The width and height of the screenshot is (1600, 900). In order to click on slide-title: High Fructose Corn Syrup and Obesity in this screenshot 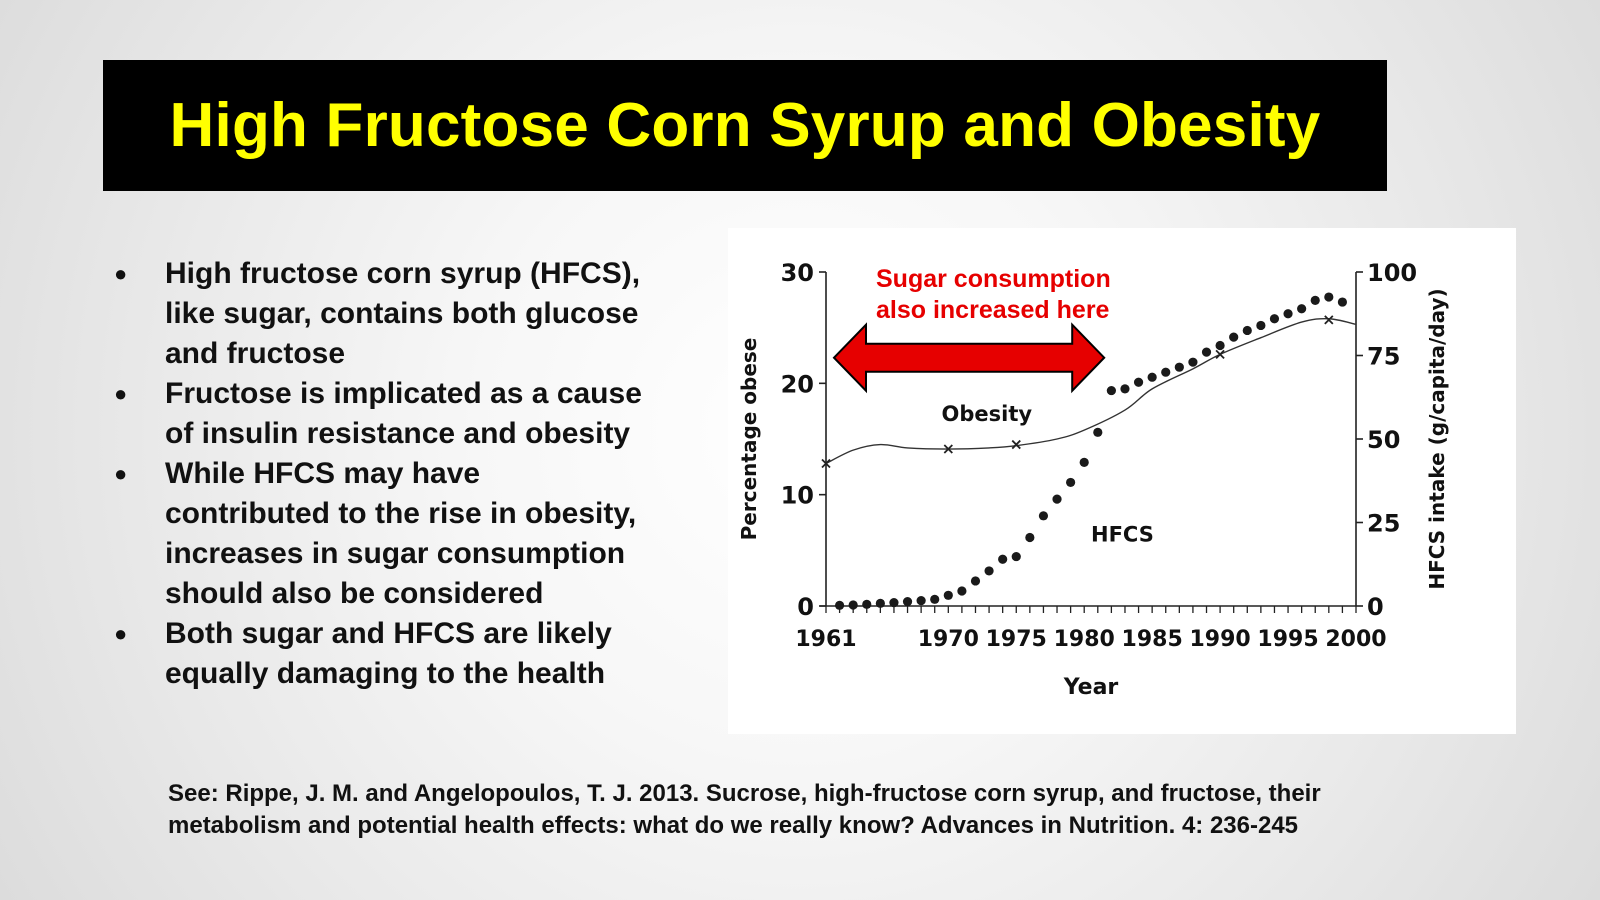, I will do `click(745, 125)`.